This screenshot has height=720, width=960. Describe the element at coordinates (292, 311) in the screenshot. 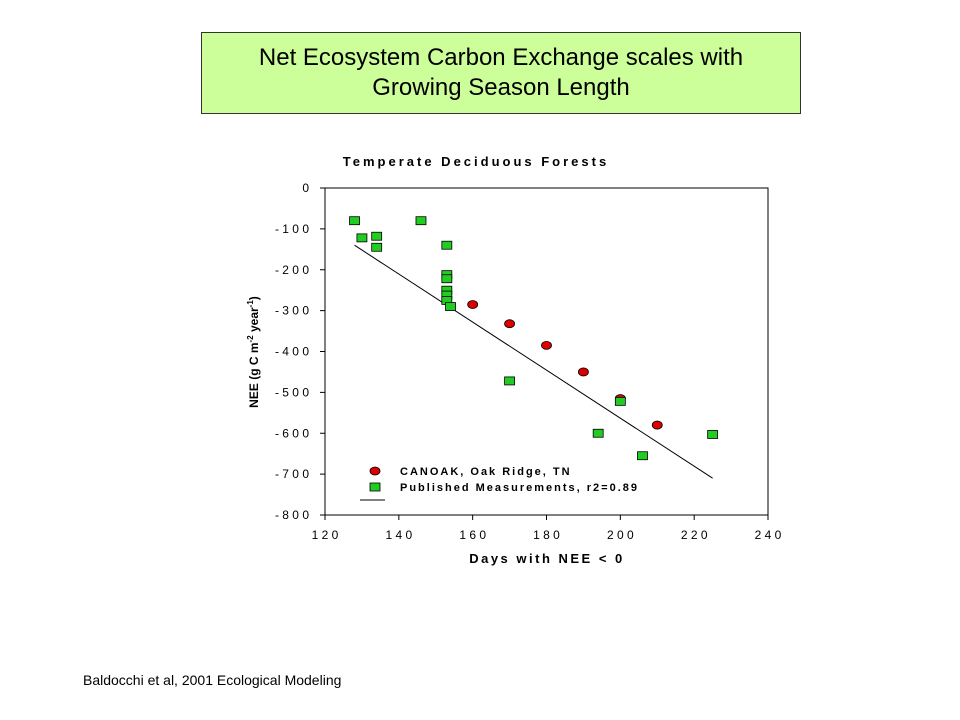

I see `y-tick-label: - 3 0 0` at that location.